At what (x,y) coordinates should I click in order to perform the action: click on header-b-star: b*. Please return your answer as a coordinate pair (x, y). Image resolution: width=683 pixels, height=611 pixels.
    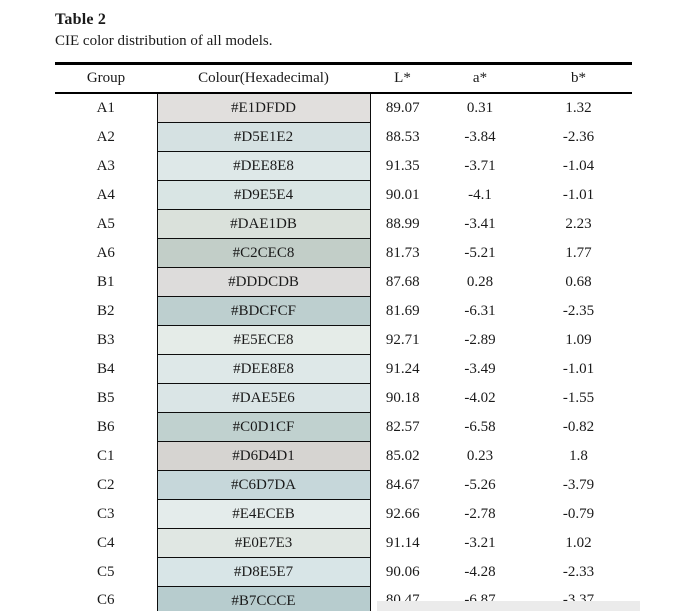
    Looking at the image, I should click on (578, 78).